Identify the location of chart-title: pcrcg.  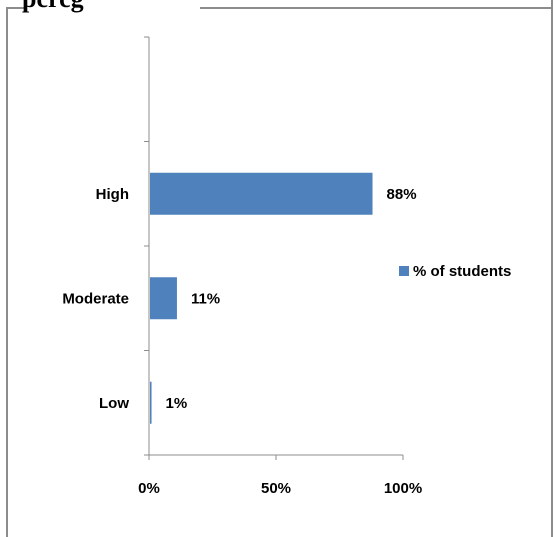
(117, 8).